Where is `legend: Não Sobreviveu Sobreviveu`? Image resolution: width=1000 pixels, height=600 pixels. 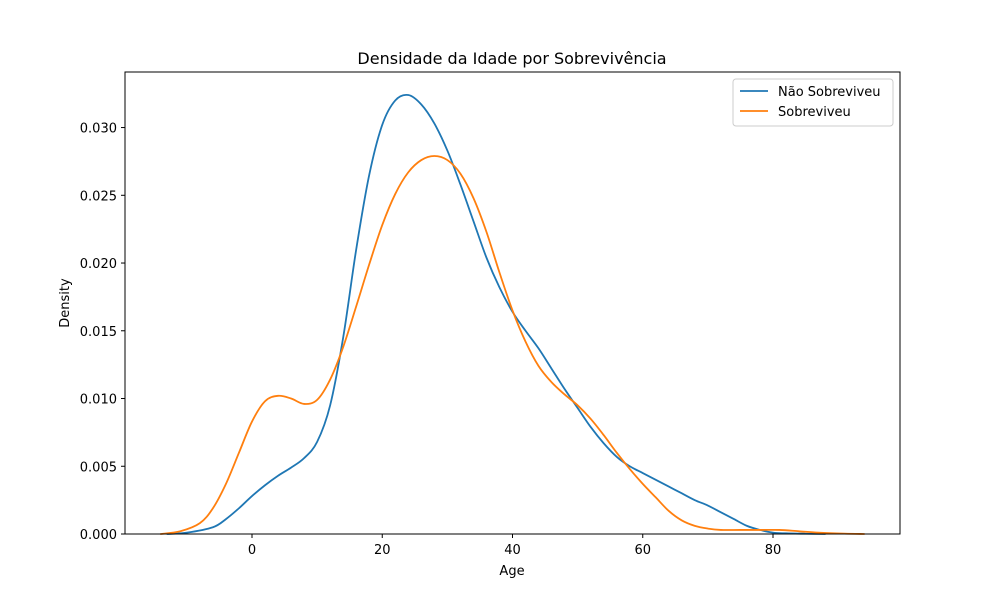 legend: Não Sobreviveu Sobreviveu is located at coordinates (813, 102).